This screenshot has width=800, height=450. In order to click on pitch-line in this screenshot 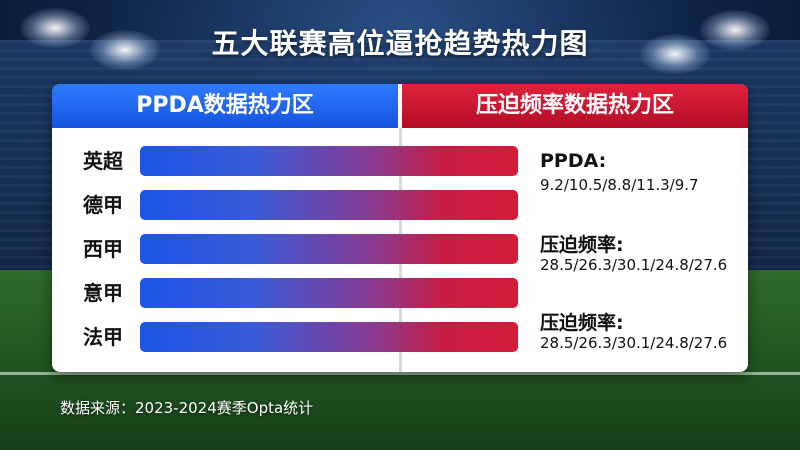, I will do `click(400, 373)`.